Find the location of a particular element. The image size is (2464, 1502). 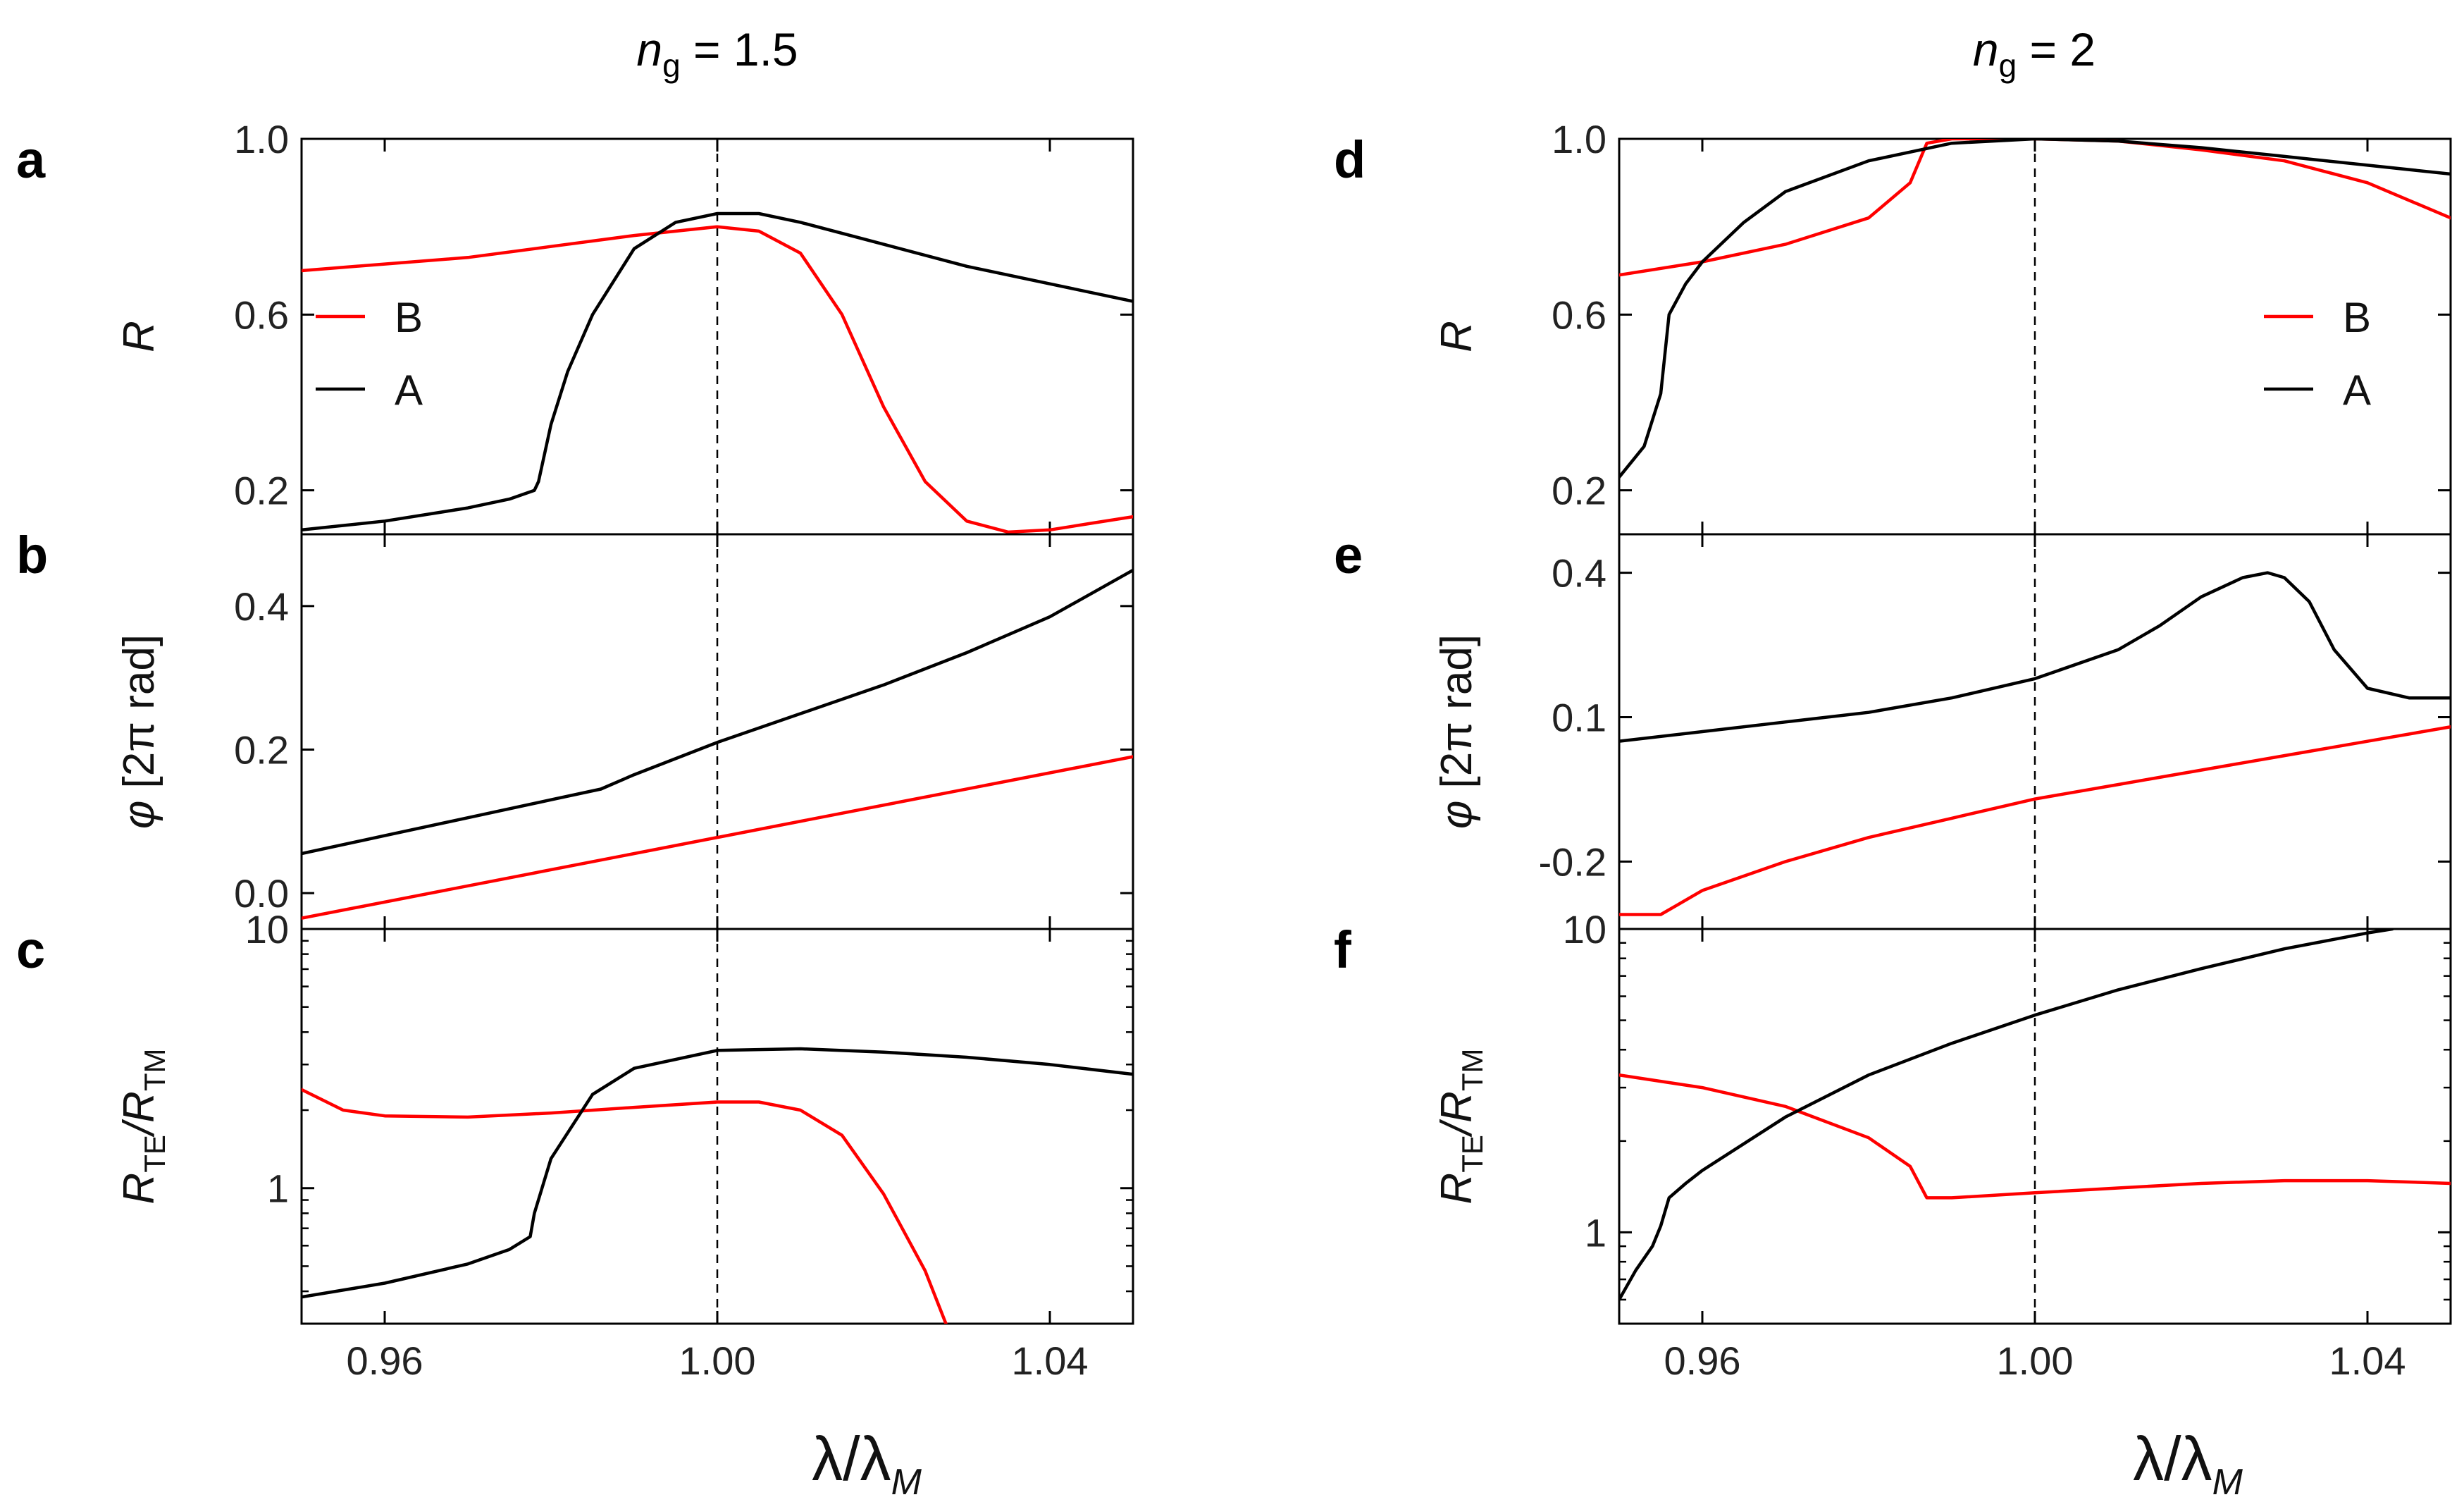

panel-a: 0.2 0.6 1.0 a R BA is located at coordinates (575, 326).